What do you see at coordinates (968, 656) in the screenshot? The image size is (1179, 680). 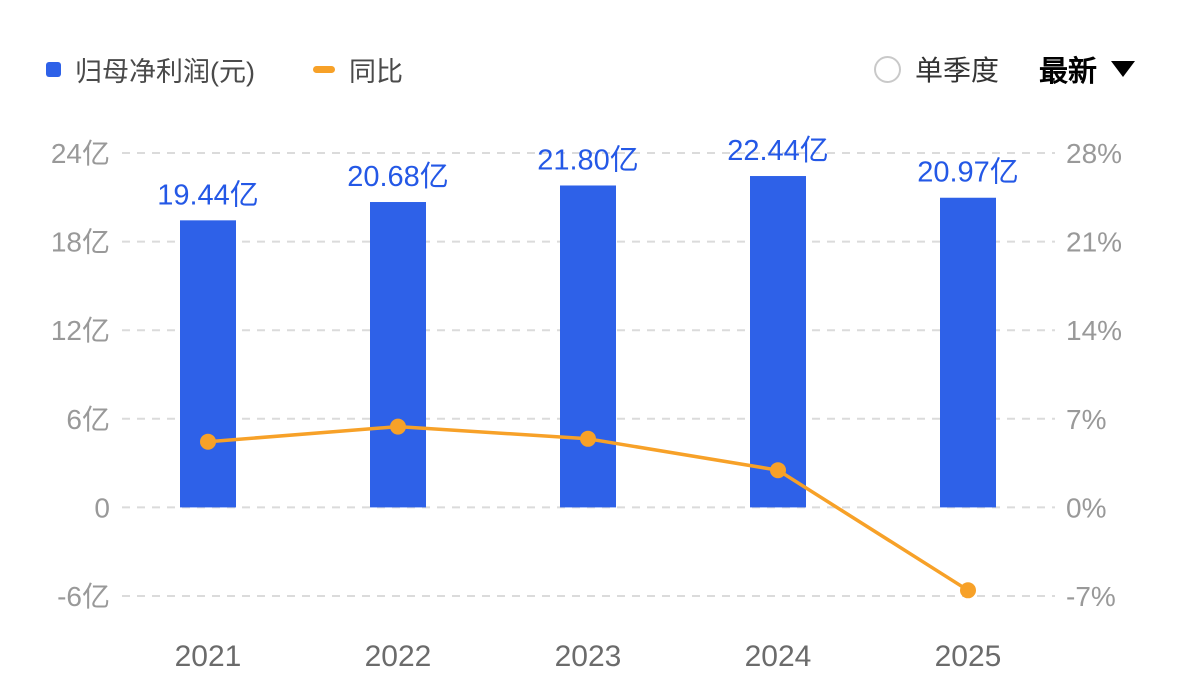 I see `x-axis-label: 2025` at bounding box center [968, 656].